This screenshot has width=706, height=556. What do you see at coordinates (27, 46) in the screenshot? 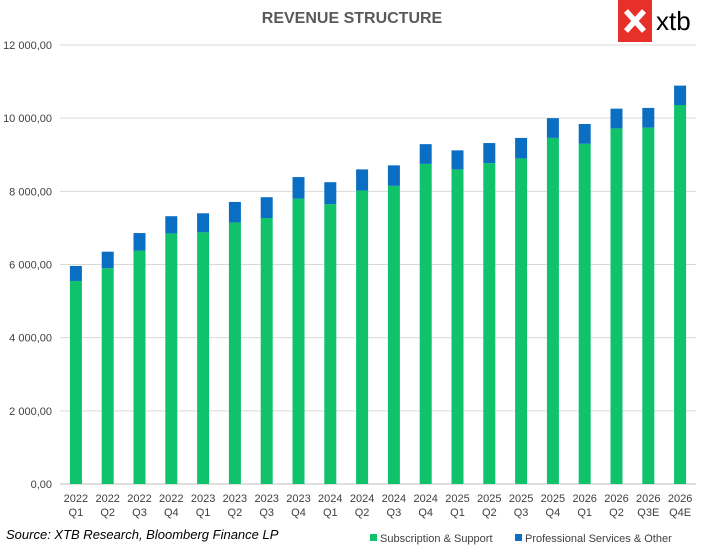
I see `y-tick-label: 12 000,00` at bounding box center [27, 46].